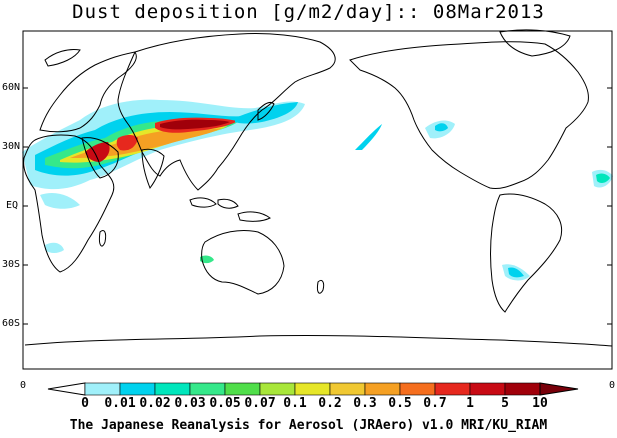  I want to click on colorbar-tick-label: 10, so click(540, 403).